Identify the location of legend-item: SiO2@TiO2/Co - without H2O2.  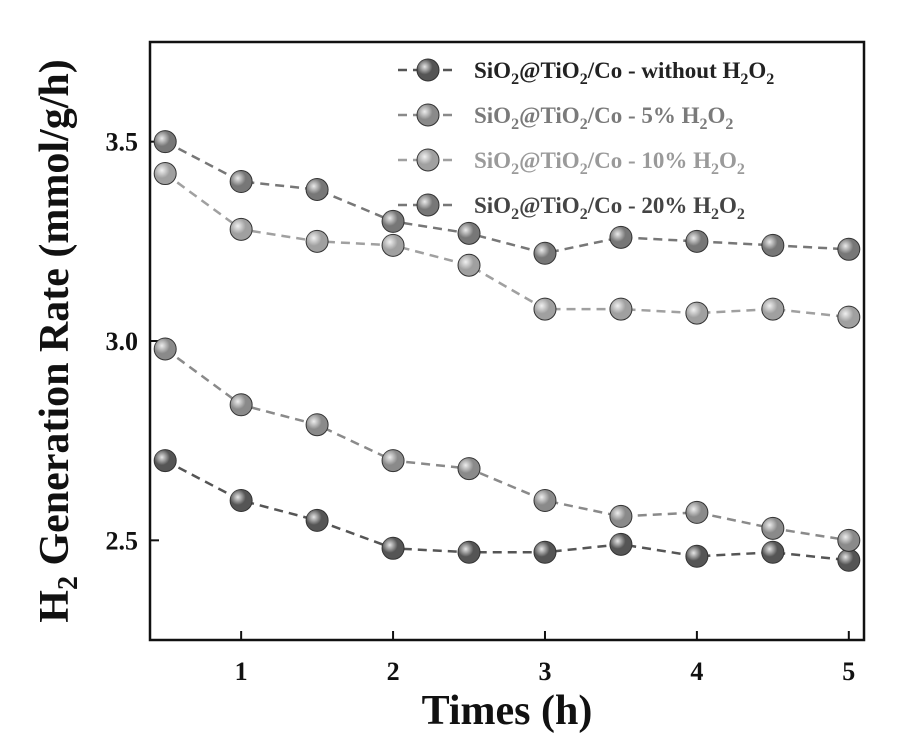
(586, 73).